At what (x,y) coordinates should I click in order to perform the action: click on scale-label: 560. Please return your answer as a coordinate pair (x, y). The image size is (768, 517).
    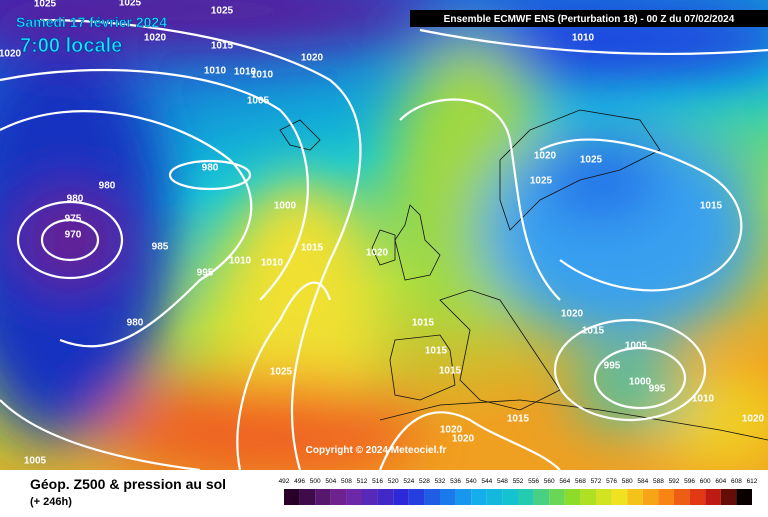
    Looking at the image, I should click on (549, 481).